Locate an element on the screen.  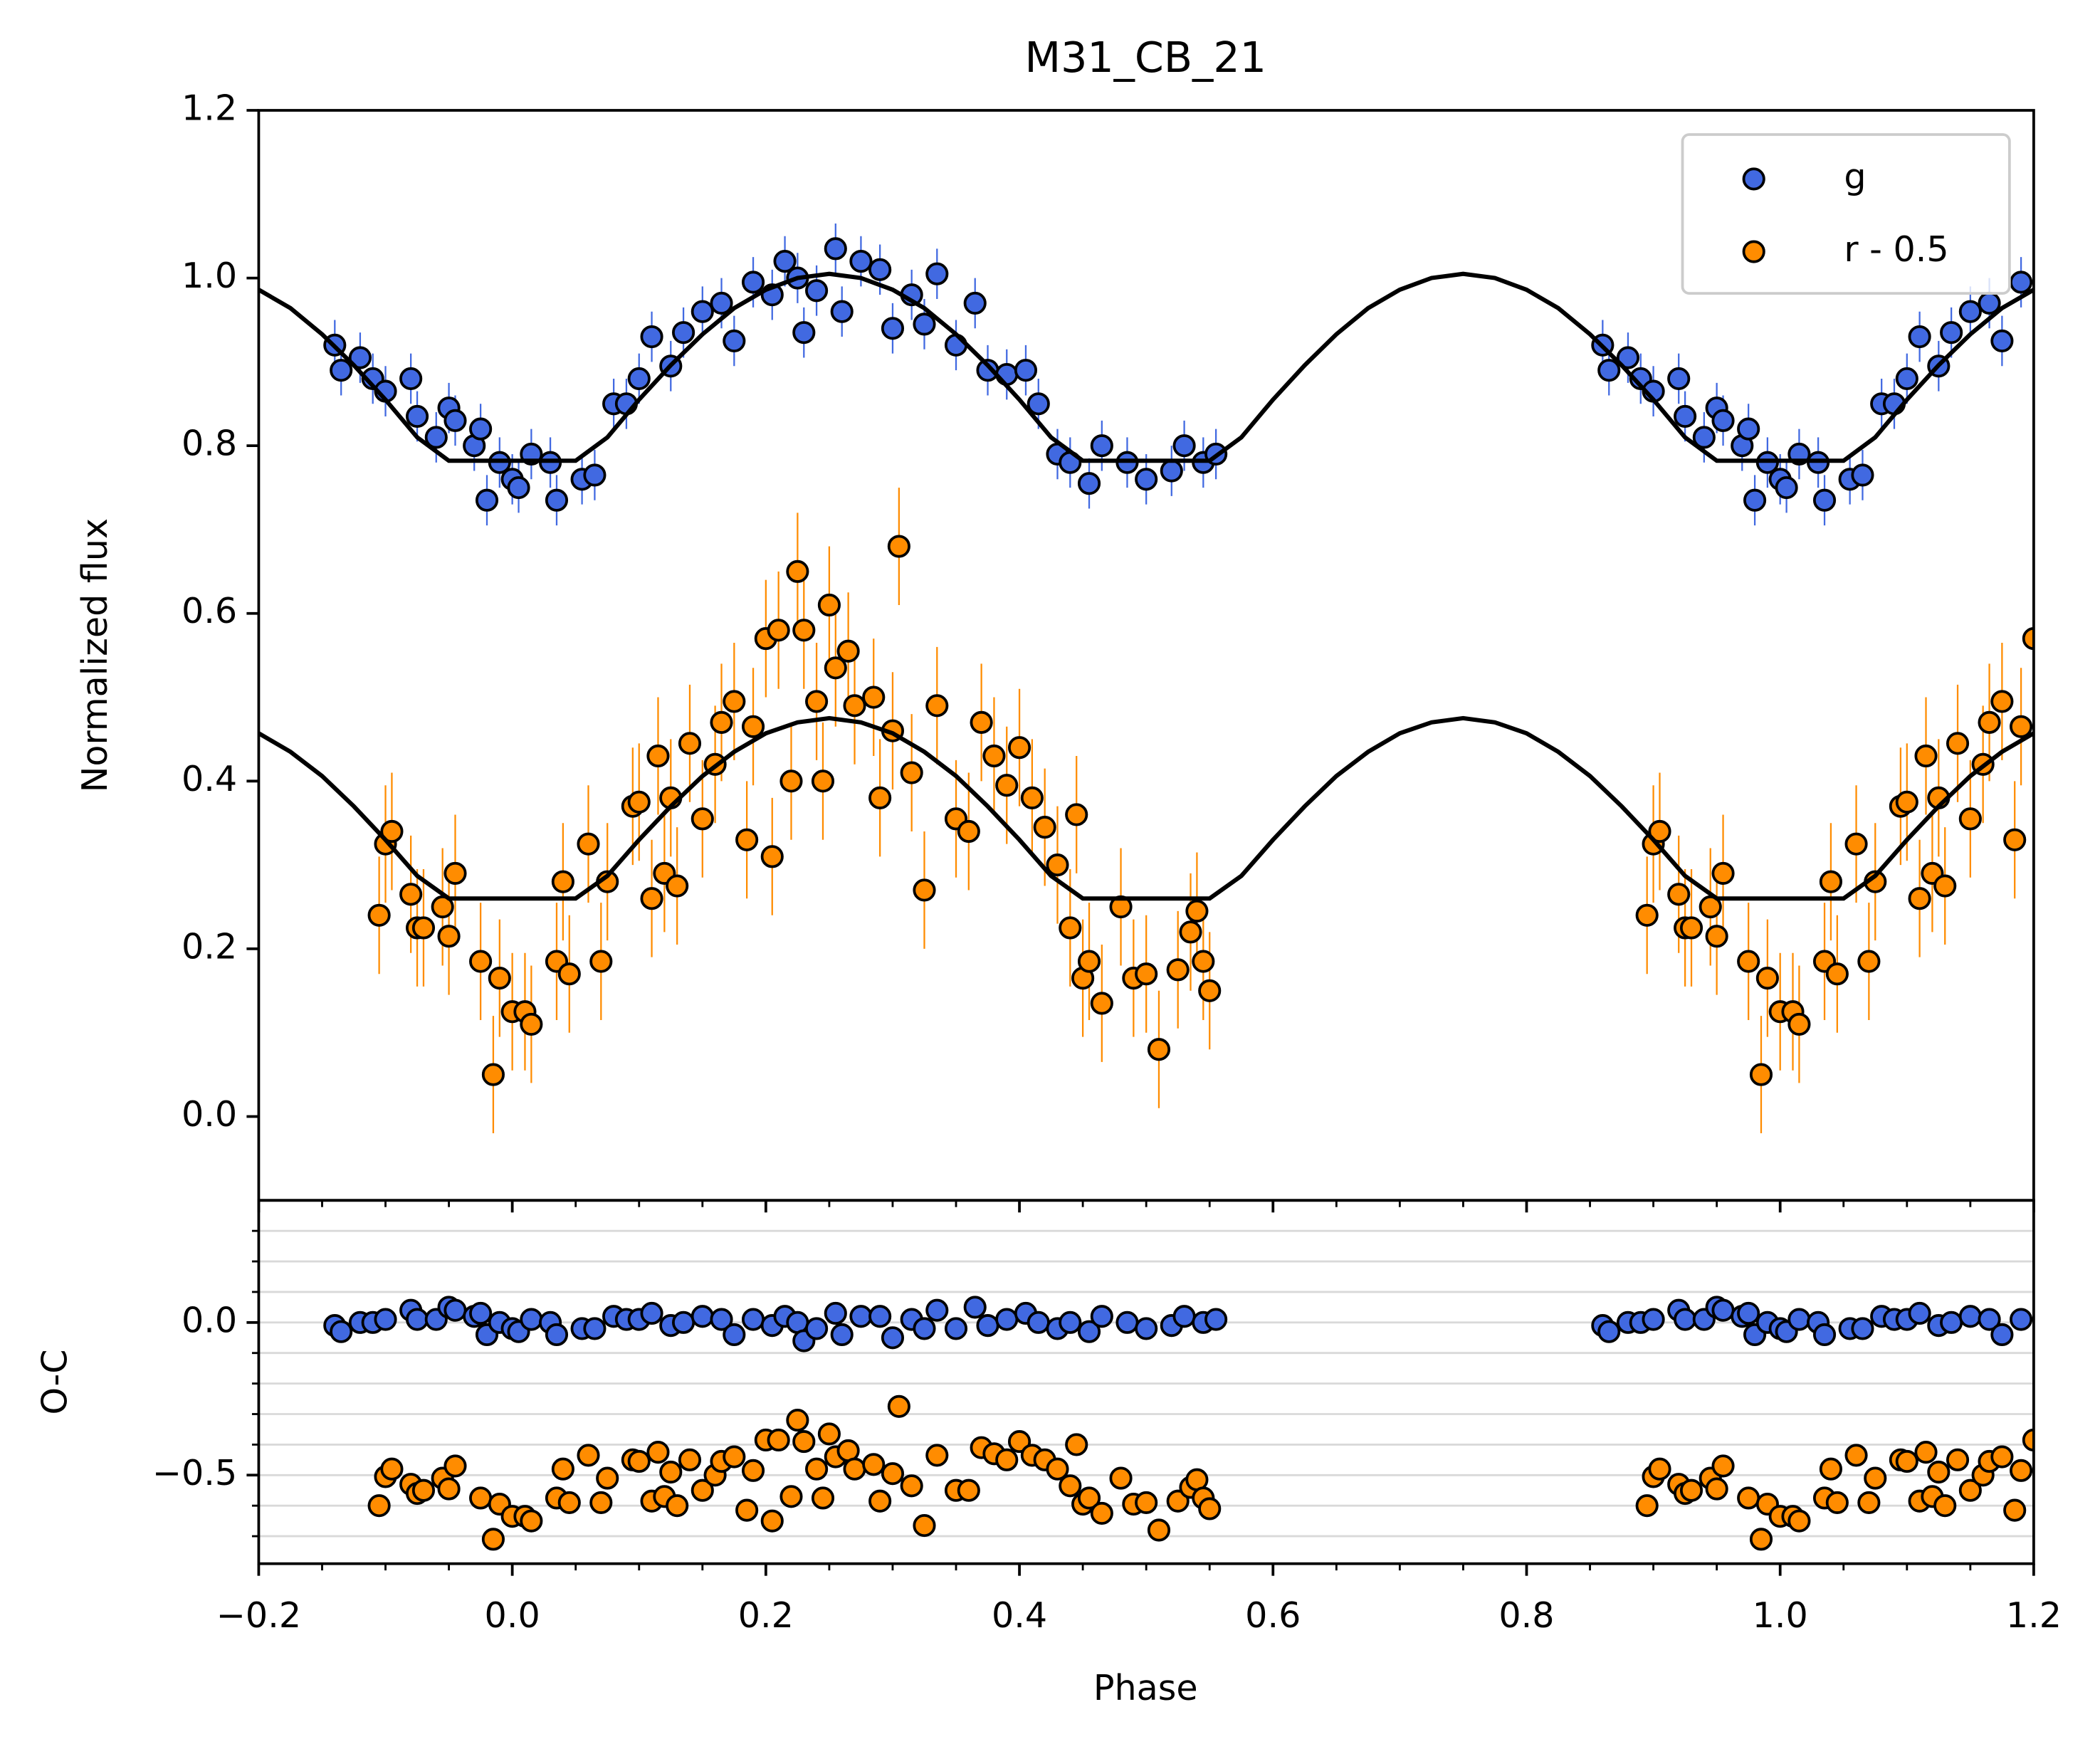
x-tick-label: 0.0 is located at coordinates (512, 1615).